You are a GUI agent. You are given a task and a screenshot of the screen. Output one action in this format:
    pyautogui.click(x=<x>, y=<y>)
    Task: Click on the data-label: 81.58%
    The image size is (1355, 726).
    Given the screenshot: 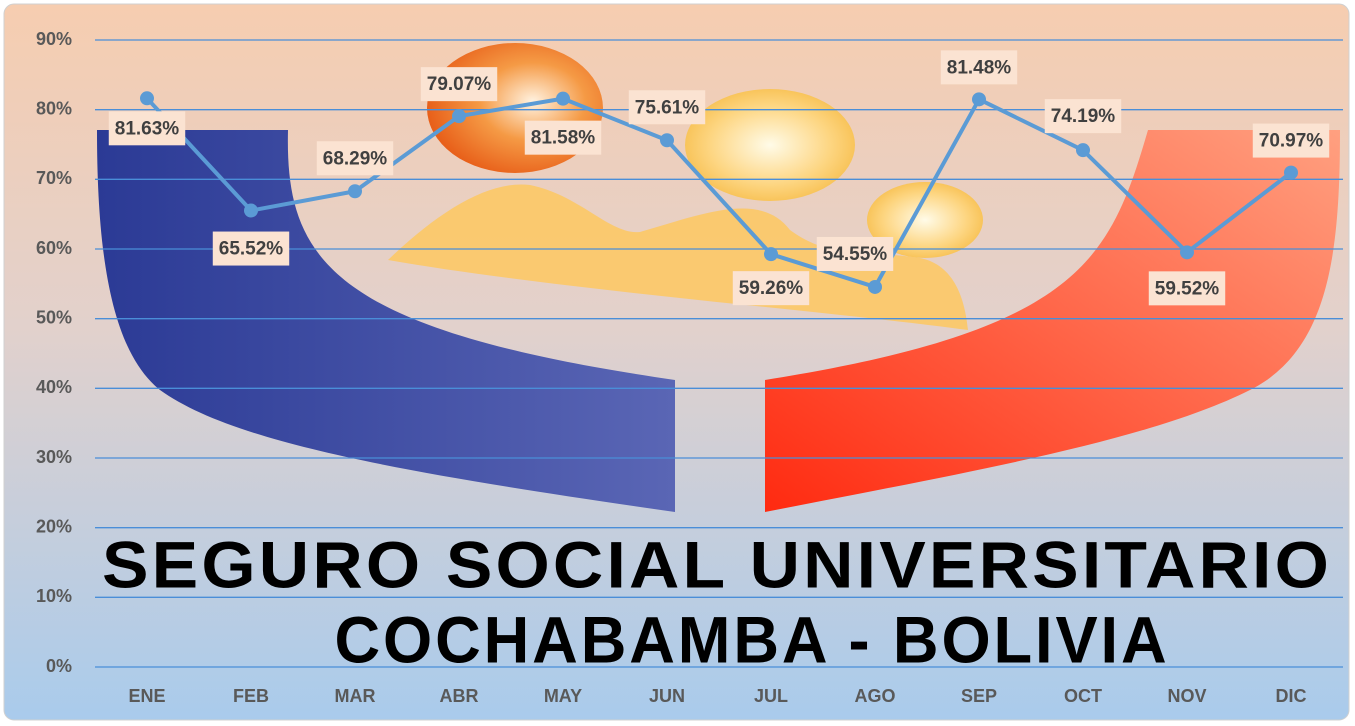 What is the action you would take?
    pyautogui.click(x=563, y=138)
    